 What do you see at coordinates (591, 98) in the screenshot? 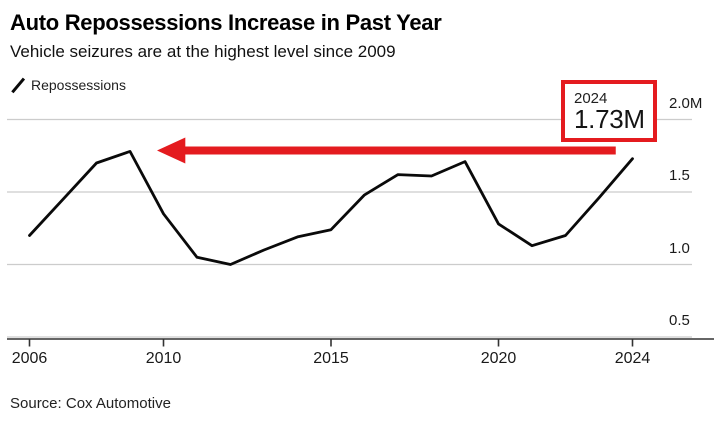
I see `annotation-year: 2024` at bounding box center [591, 98].